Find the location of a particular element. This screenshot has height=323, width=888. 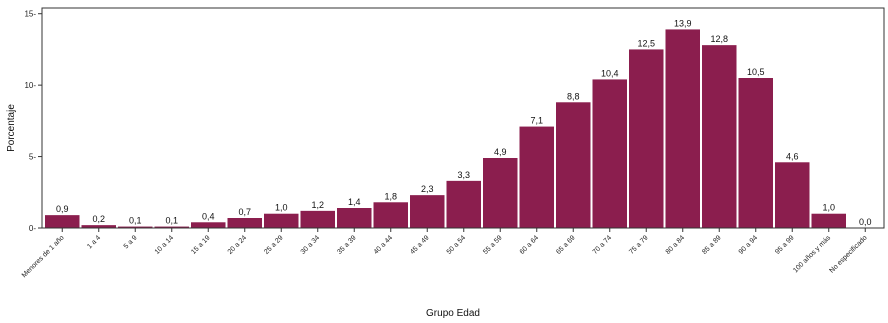

y-tick-label: 5- is located at coordinates (32, 157).